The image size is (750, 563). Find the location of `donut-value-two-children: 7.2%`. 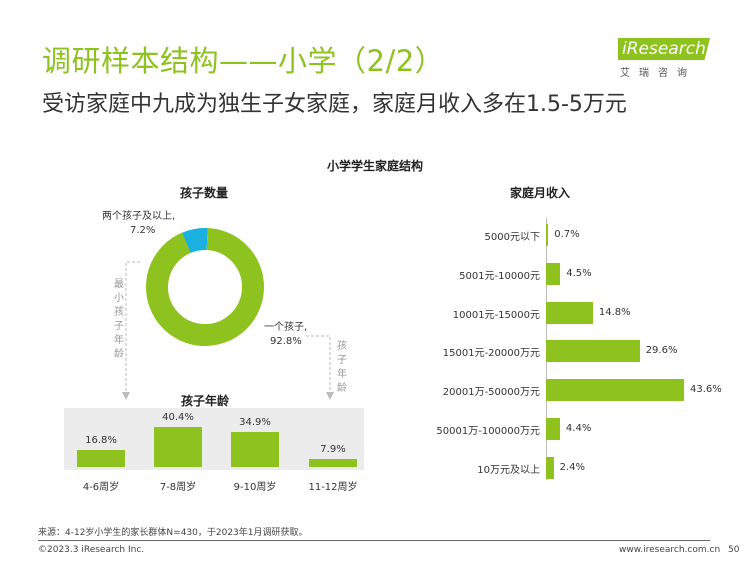

donut-value-two-children: 7.2% is located at coordinates (143, 230).